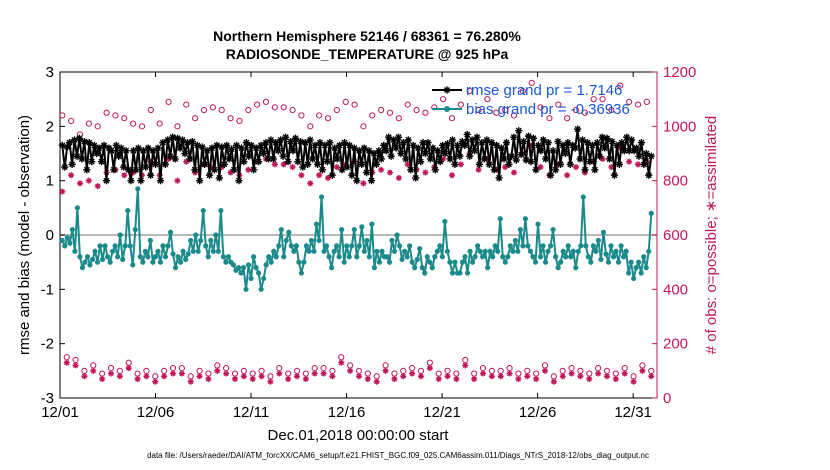 The width and height of the screenshot is (830, 470). What do you see at coordinates (24, 235) in the screenshot?
I see `y-axis-left-label: rmse and bias (model - observation)` at bounding box center [24, 235].